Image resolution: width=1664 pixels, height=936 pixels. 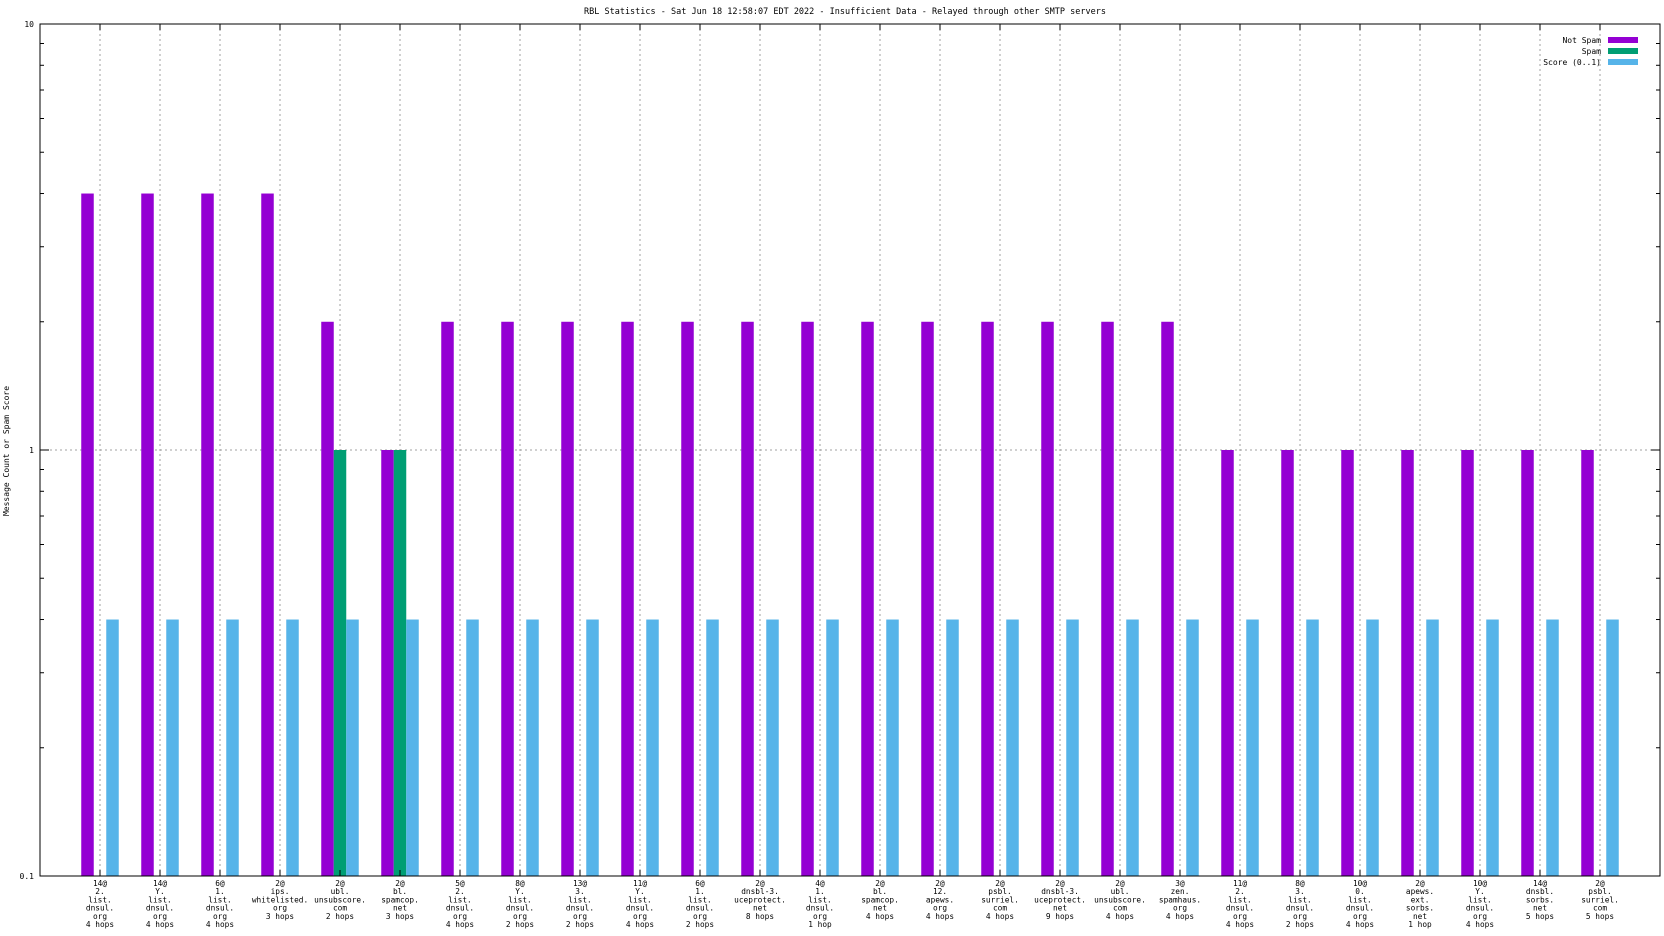 What do you see at coordinates (460, 883) in the screenshot?
I see `x-tick-label: 5@` at bounding box center [460, 883].